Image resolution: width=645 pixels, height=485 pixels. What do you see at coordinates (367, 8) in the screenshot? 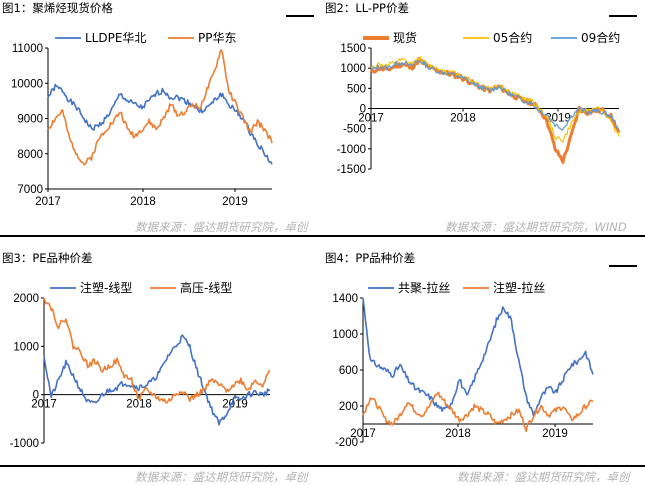
I see `chart-2-title: 图2：LL-PP价差` at bounding box center [367, 8].